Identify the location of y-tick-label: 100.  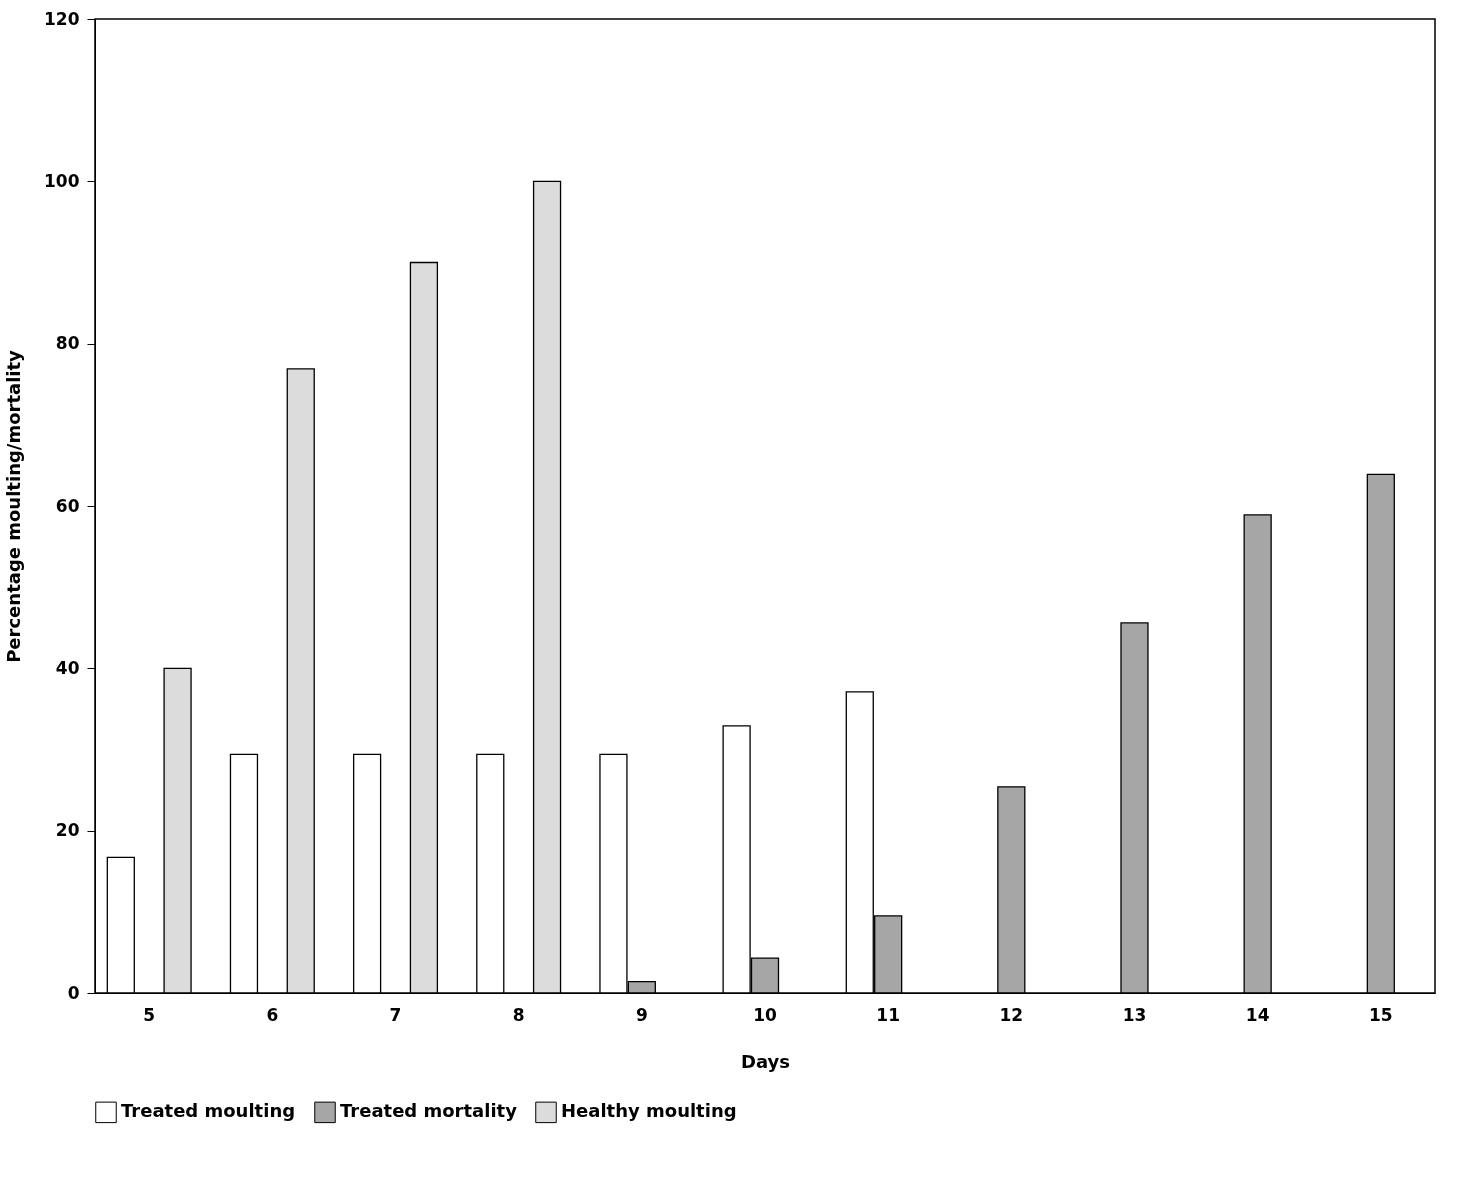
(62, 180).